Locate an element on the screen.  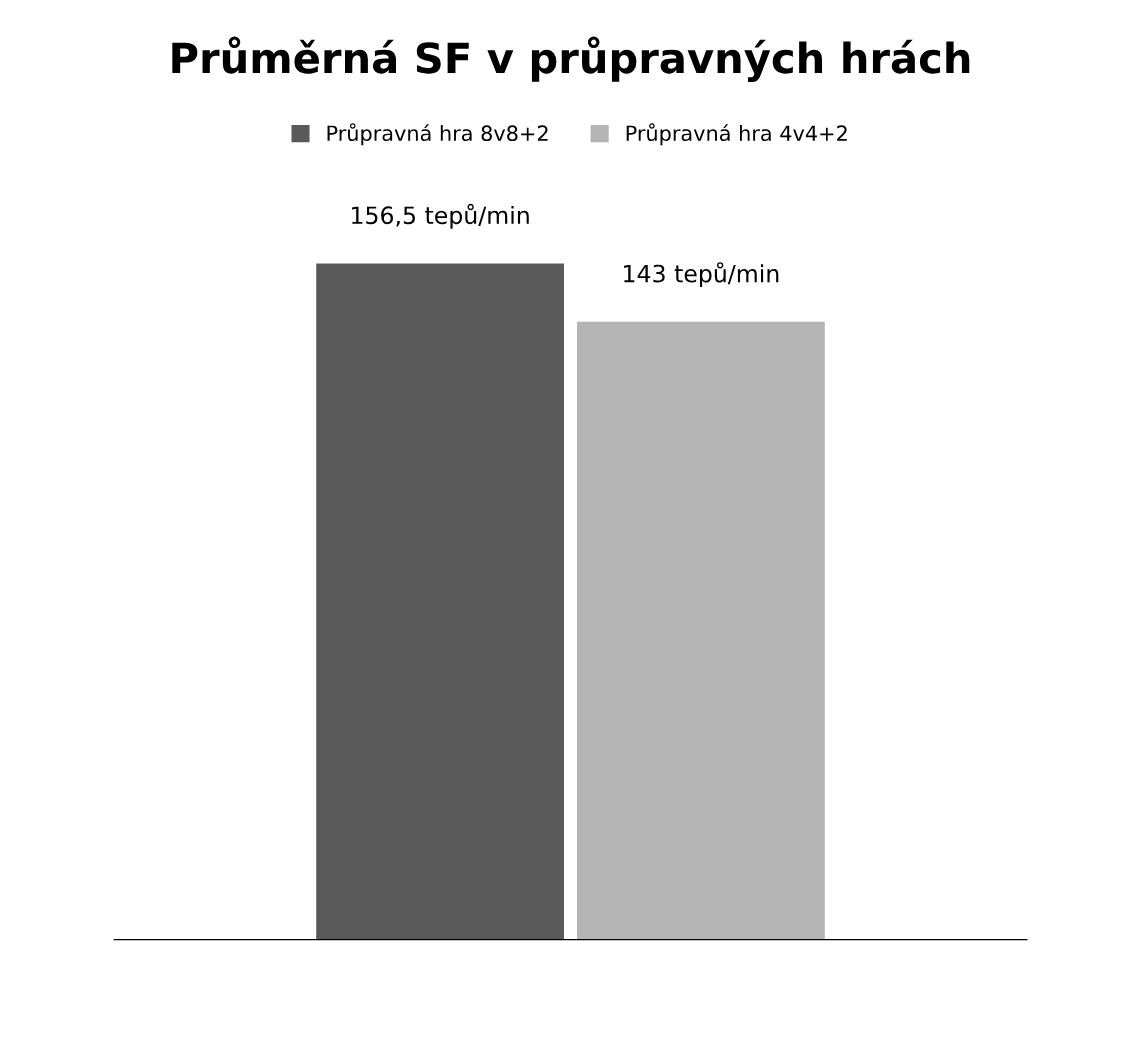
data-label: 156,5 tepů/min is located at coordinates (440, 216).